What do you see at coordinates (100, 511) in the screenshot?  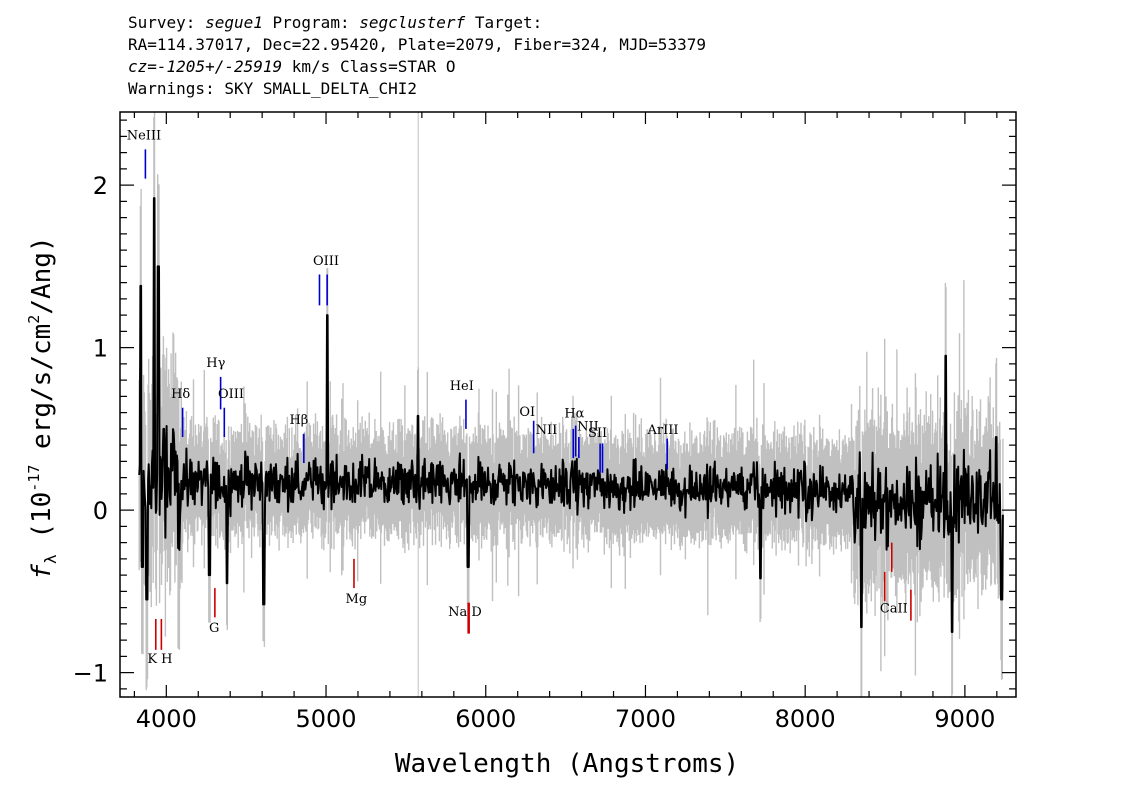 I see `y-tick-label: 0` at bounding box center [100, 511].